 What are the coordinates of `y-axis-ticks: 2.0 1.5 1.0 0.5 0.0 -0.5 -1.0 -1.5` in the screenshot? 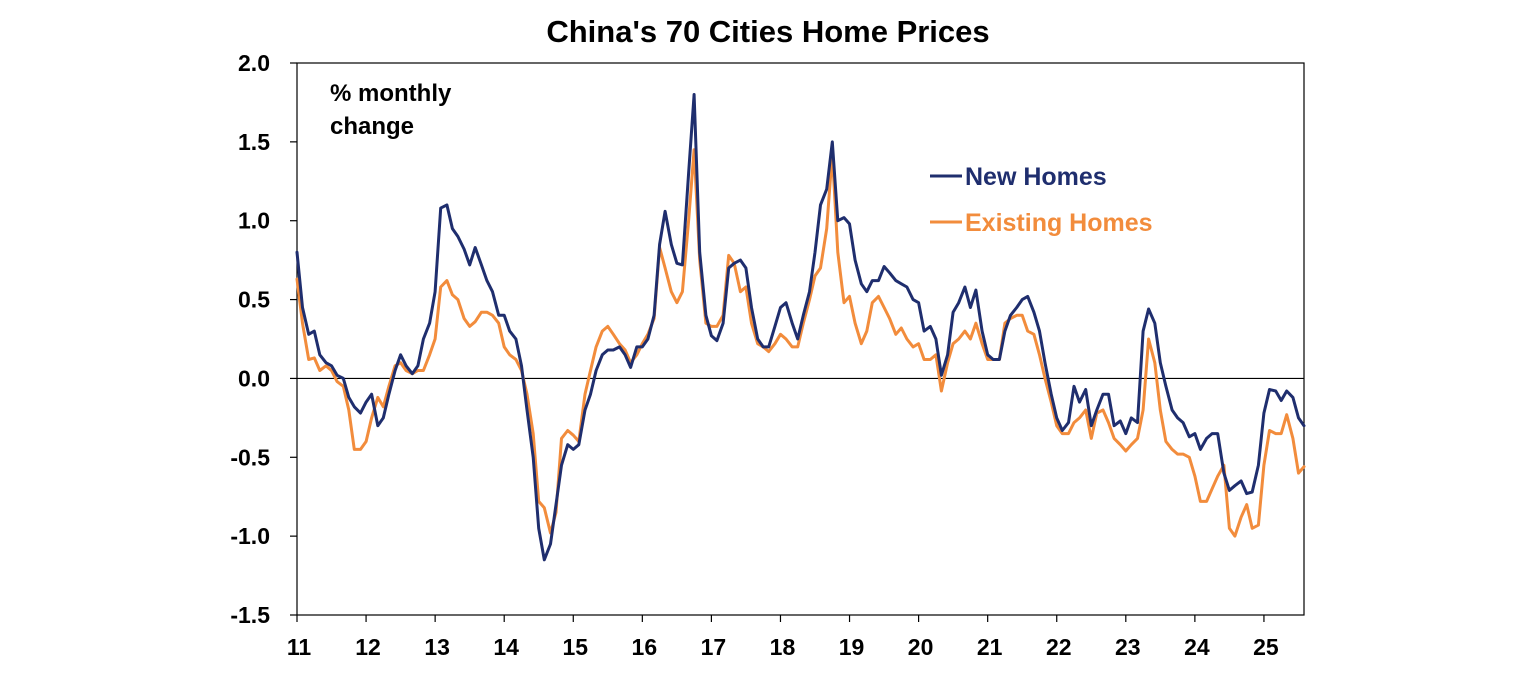 It's located at (263, 339).